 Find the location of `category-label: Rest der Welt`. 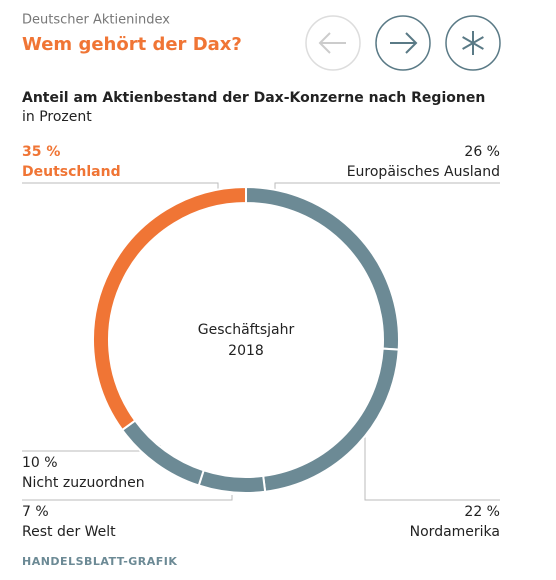

category-label: Rest der Welt is located at coordinates (69, 532).